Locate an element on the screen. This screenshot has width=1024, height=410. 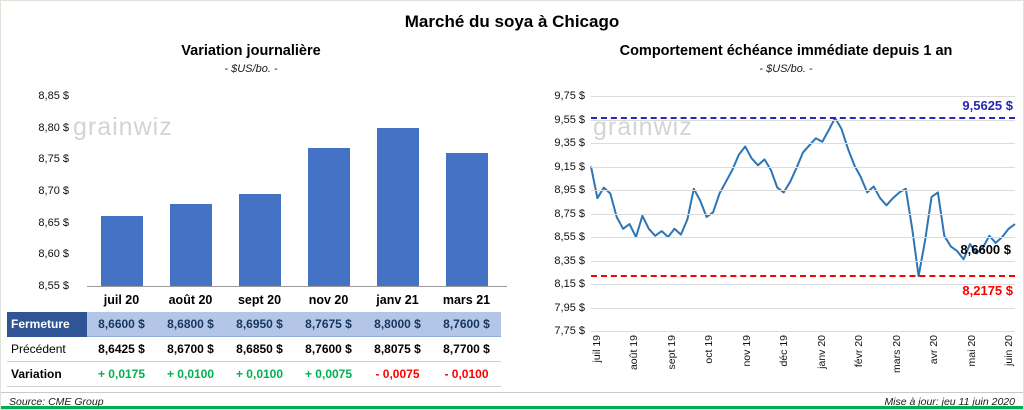
category-label: juil 20 is located at coordinates (121, 300).